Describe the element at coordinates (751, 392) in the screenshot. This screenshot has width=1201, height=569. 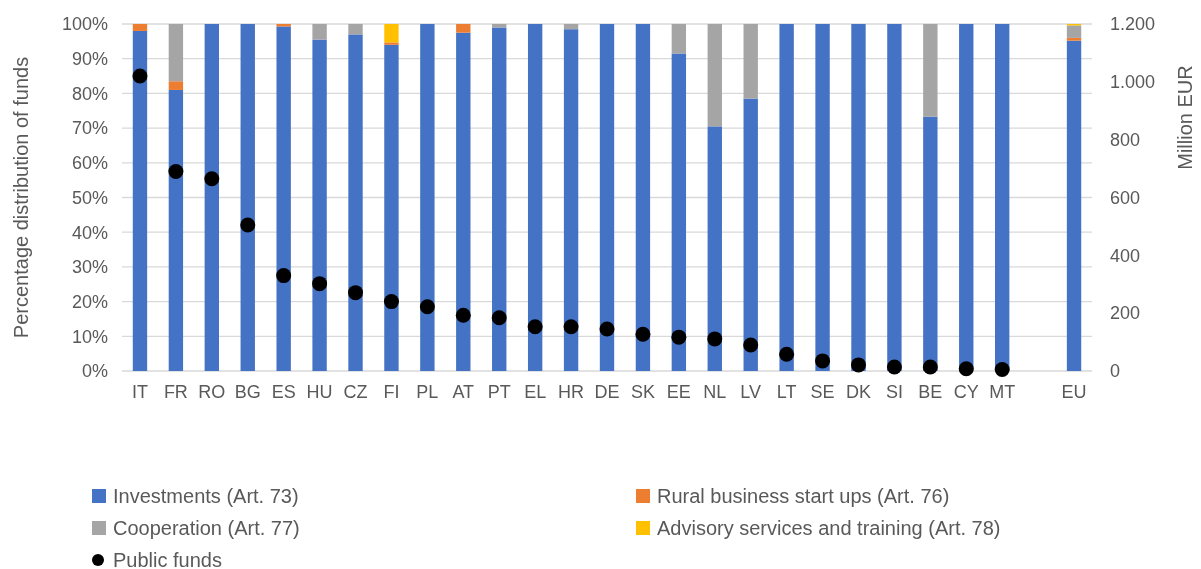
I see `x-tick-label: LV` at that location.